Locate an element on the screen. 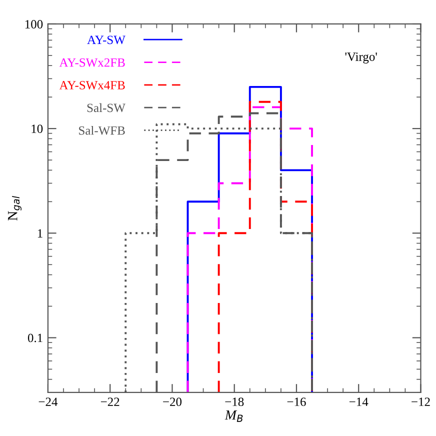 Image resolution: width=436 pixels, height=436 pixels. x-axis-title: M$_{B}$ is located at coordinates (233, 416).